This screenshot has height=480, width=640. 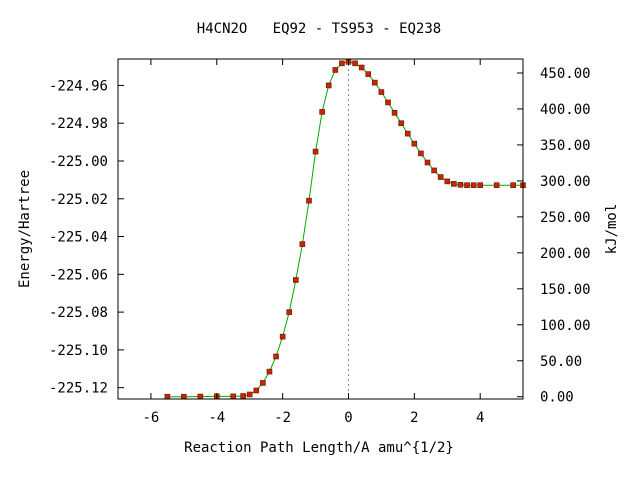 I want to click on right-y-tick-label: 50.00, so click(x=561, y=362).